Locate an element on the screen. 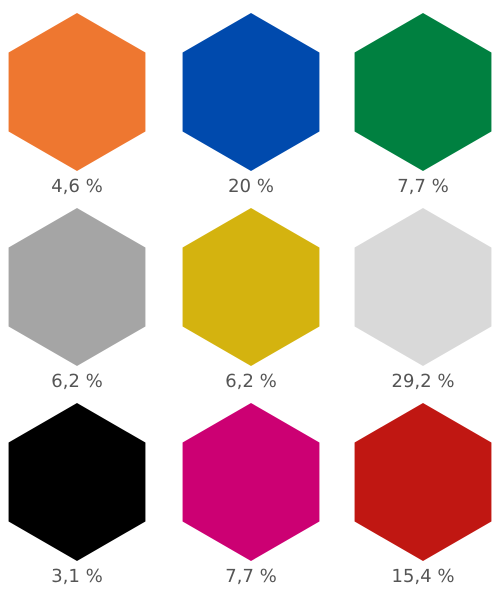  data-label: 15,4 % is located at coordinates (423, 576).